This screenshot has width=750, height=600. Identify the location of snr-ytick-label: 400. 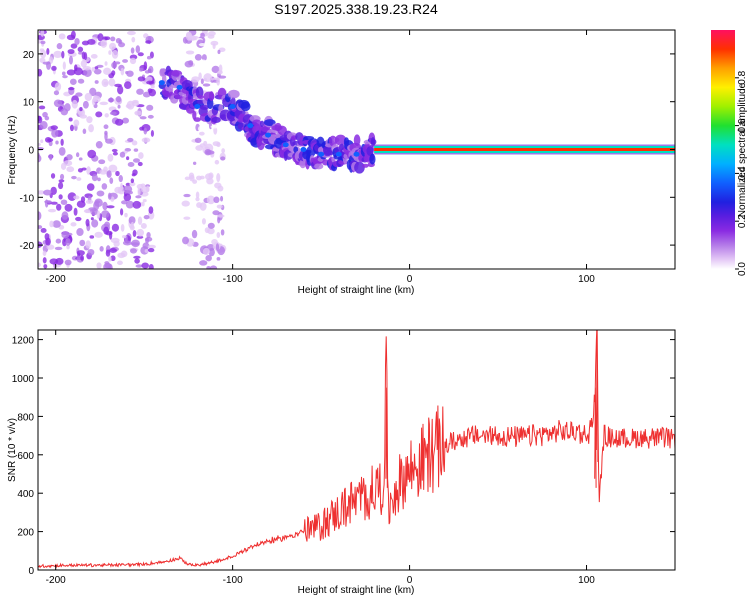
(25, 494).